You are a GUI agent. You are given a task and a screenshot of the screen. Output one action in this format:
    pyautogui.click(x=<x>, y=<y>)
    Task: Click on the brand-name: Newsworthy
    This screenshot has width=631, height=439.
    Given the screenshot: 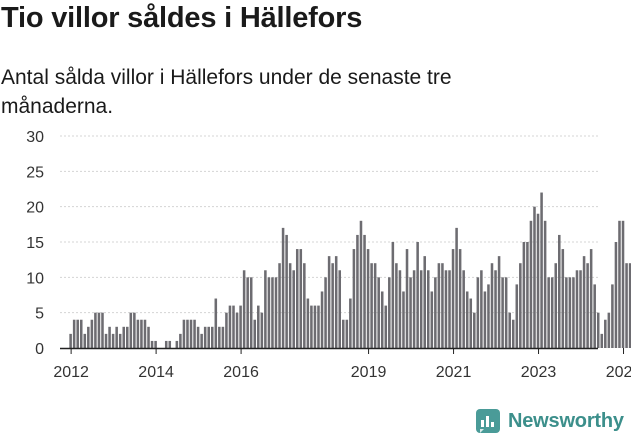 What is the action you would take?
    pyautogui.click(x=566, y=420)
    